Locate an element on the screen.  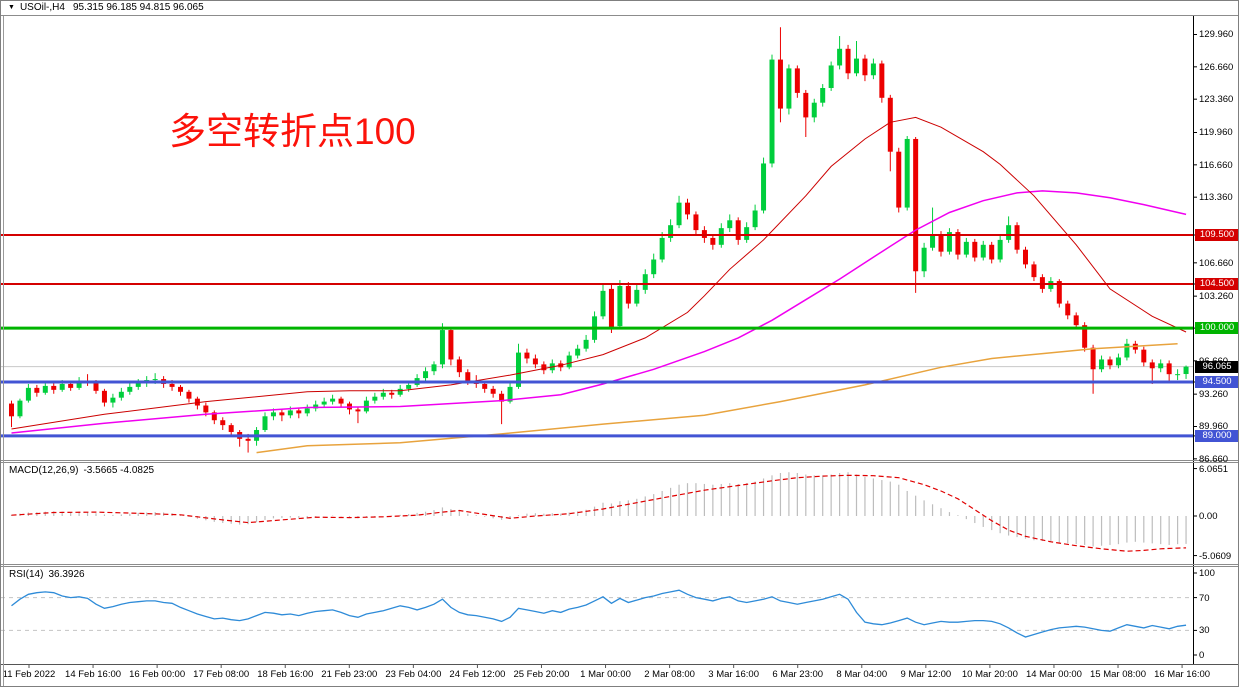
chart-symbol-period: USOil-,H4 is located at coordinates (42, 7).